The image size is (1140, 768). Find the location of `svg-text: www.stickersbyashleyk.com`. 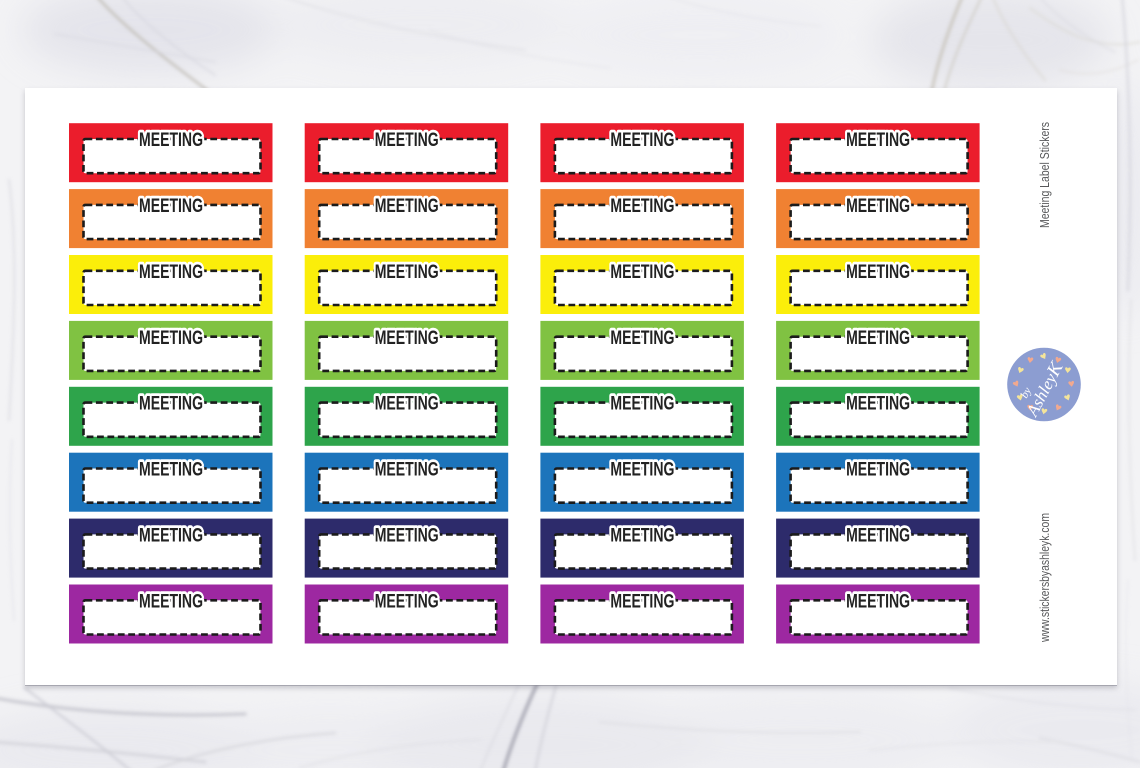

svg-text: www.stickersbyashleyk.com is located at coordinates (1044, 578).